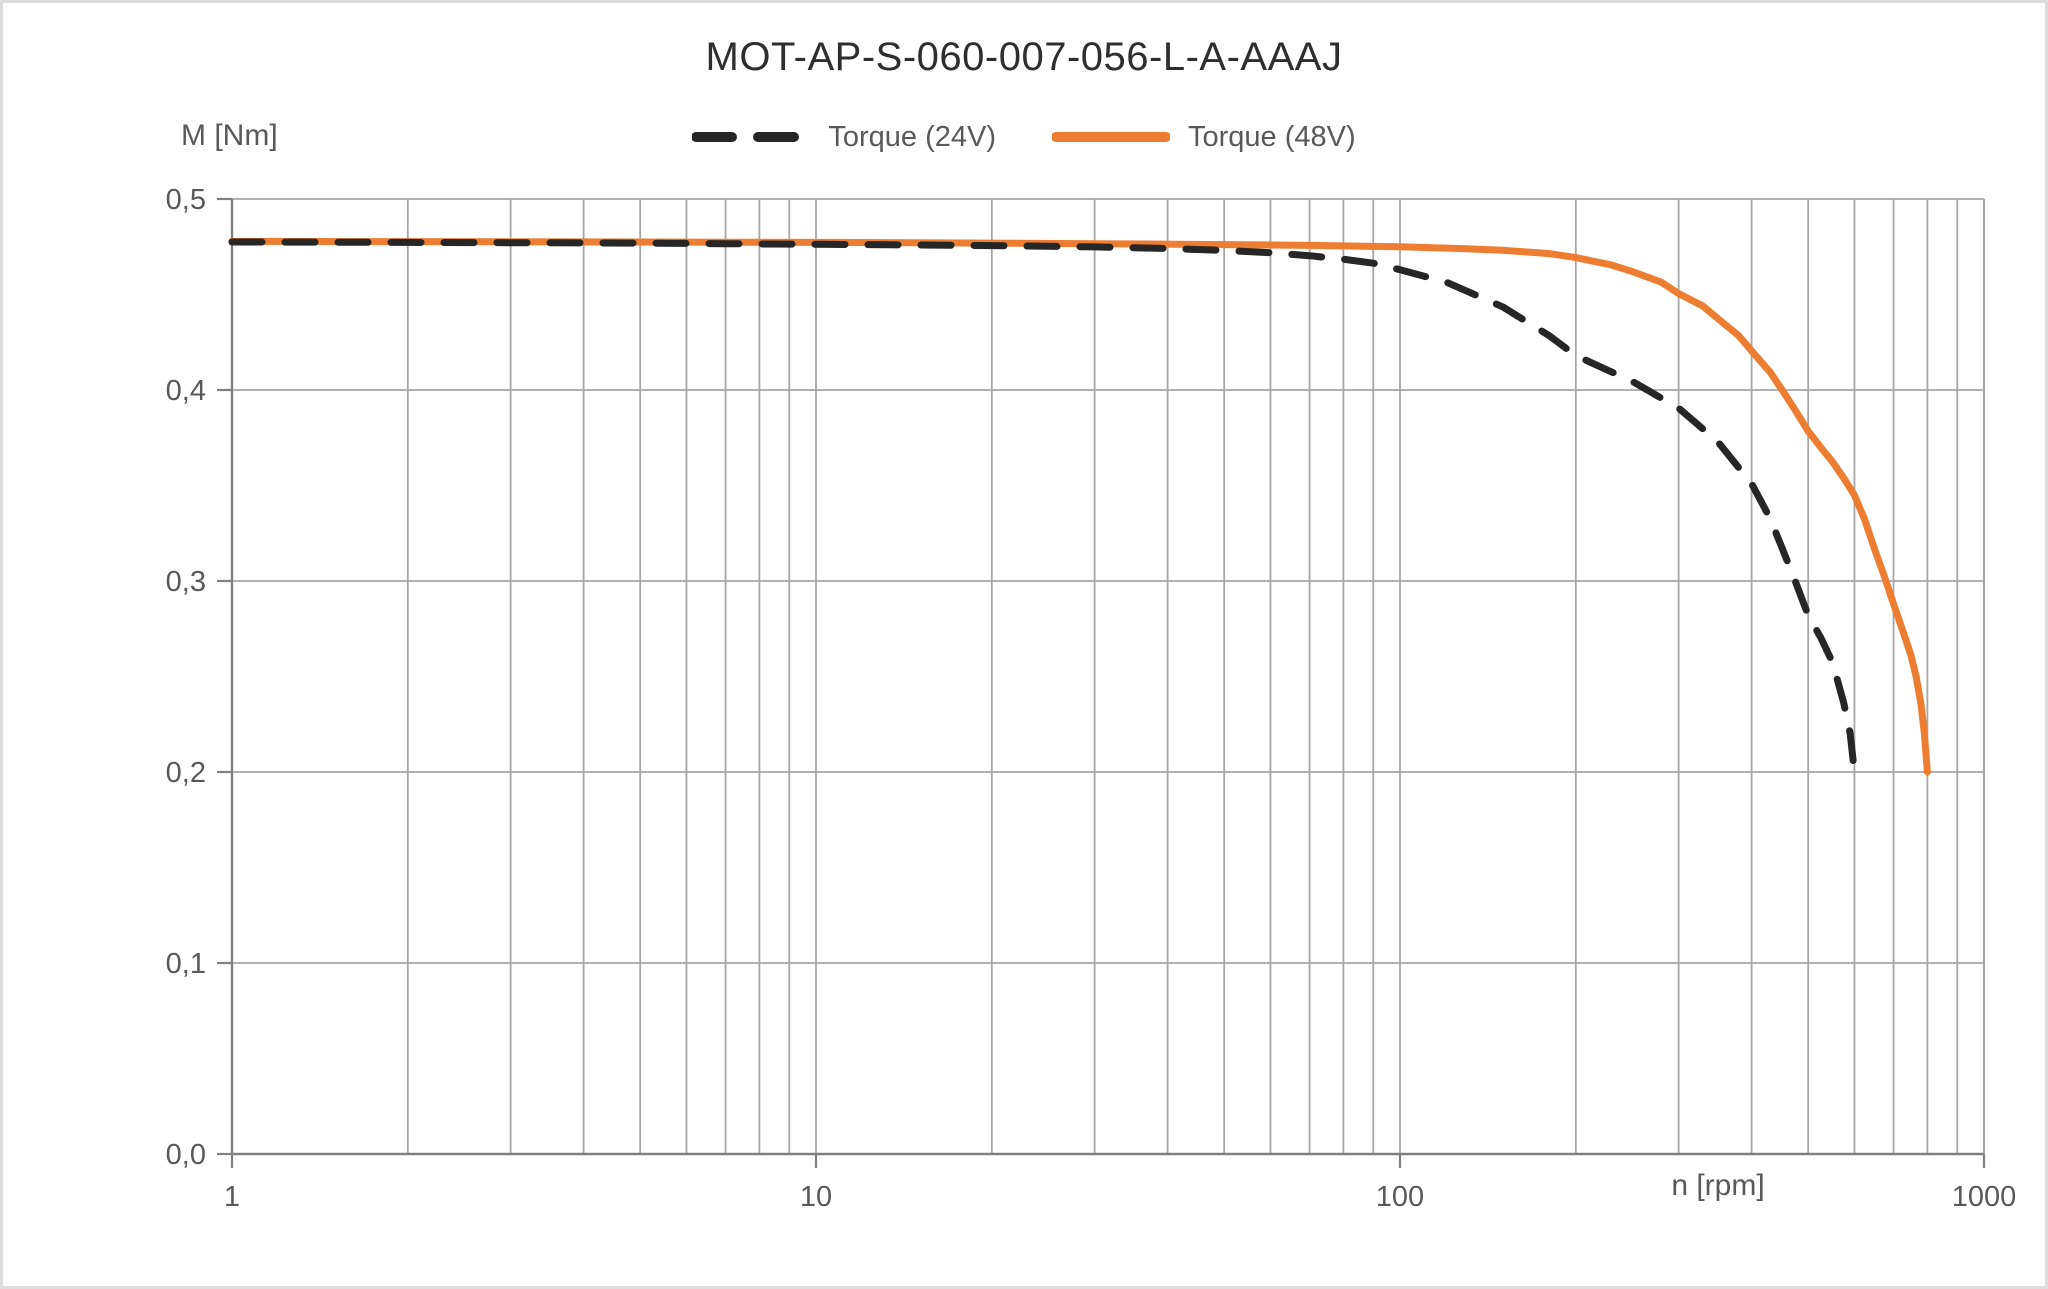  I want to click on legend-item-torque-48v: Torque (48V), so click(1204, 137).